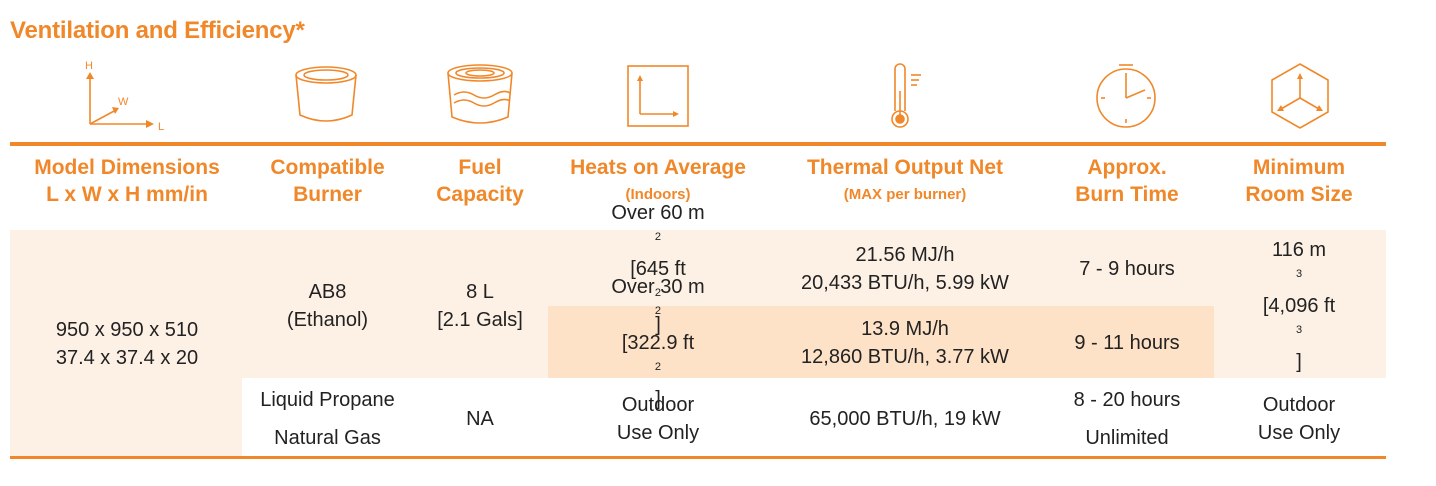 The height and width of the screenshot is (486, 1436). What do you see at coordinates (327, 306) in the screenshot?
I see `ethanol-burner-cell: AB8 (Ethanol)` at bounding box center [327, 306].